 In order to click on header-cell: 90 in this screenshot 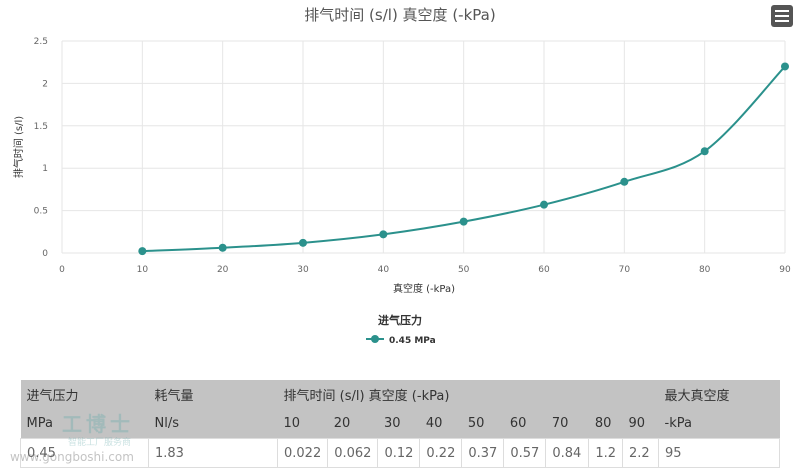, I will do `click(640, 424)`.